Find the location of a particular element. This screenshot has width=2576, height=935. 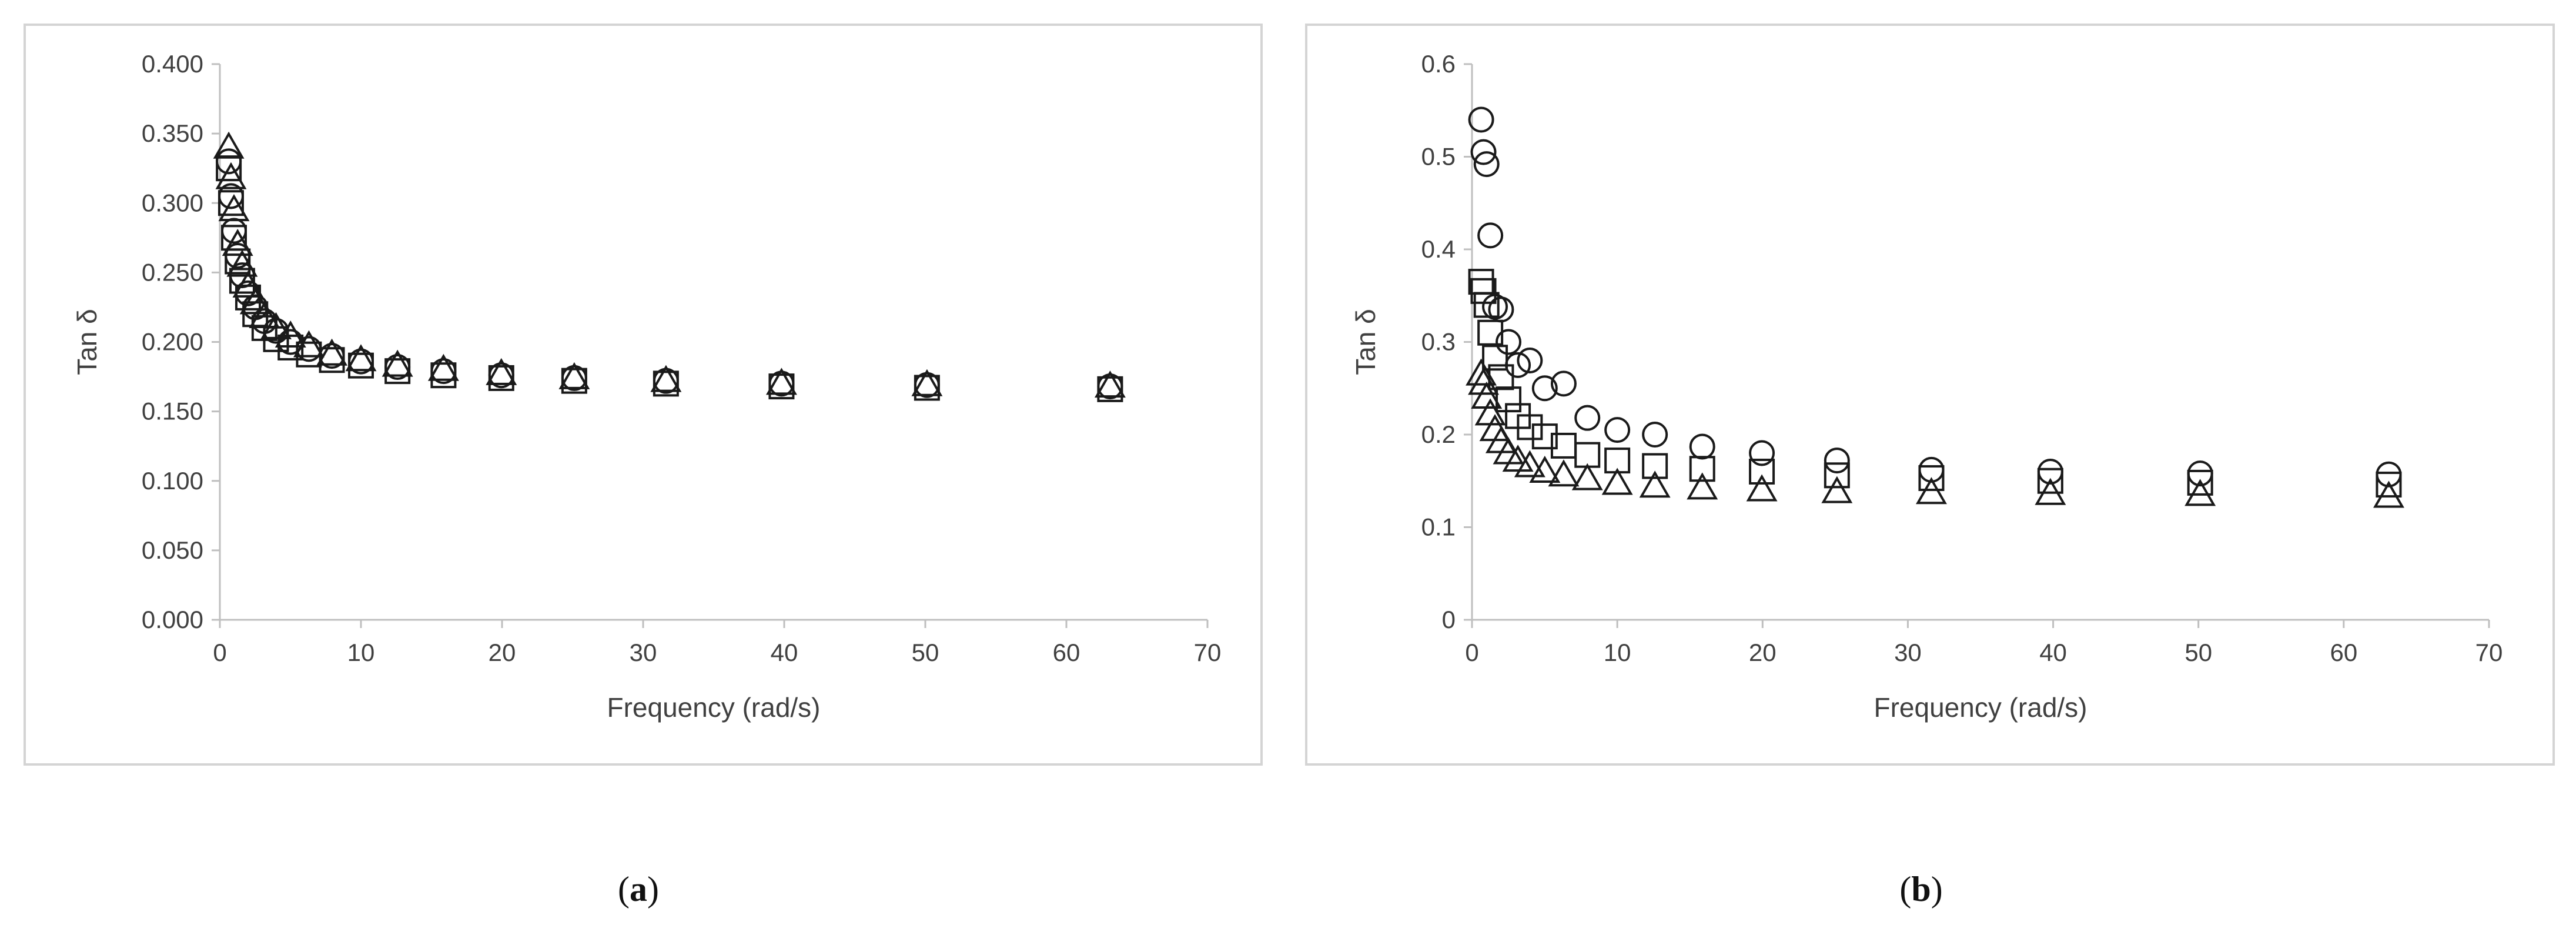

y-tick-label: 0.250 is located at coordinates (172, 272).